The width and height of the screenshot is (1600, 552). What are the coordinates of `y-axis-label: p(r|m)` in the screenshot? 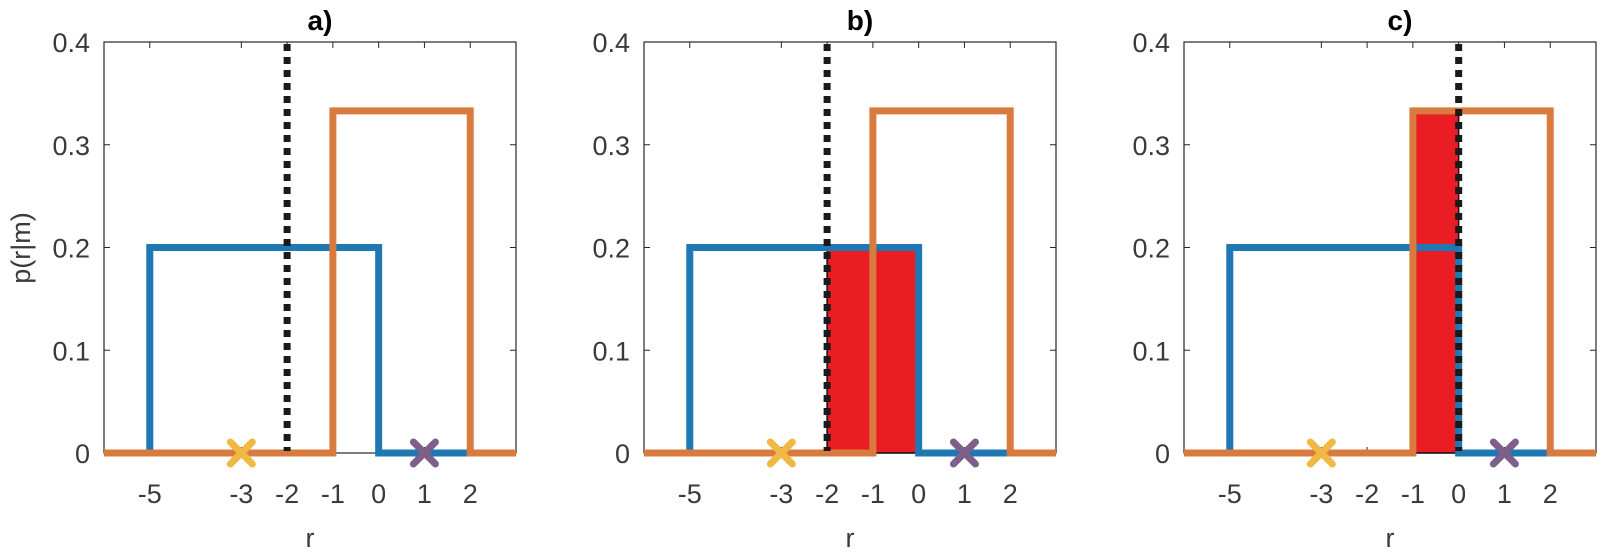 It's located at (21, 248).